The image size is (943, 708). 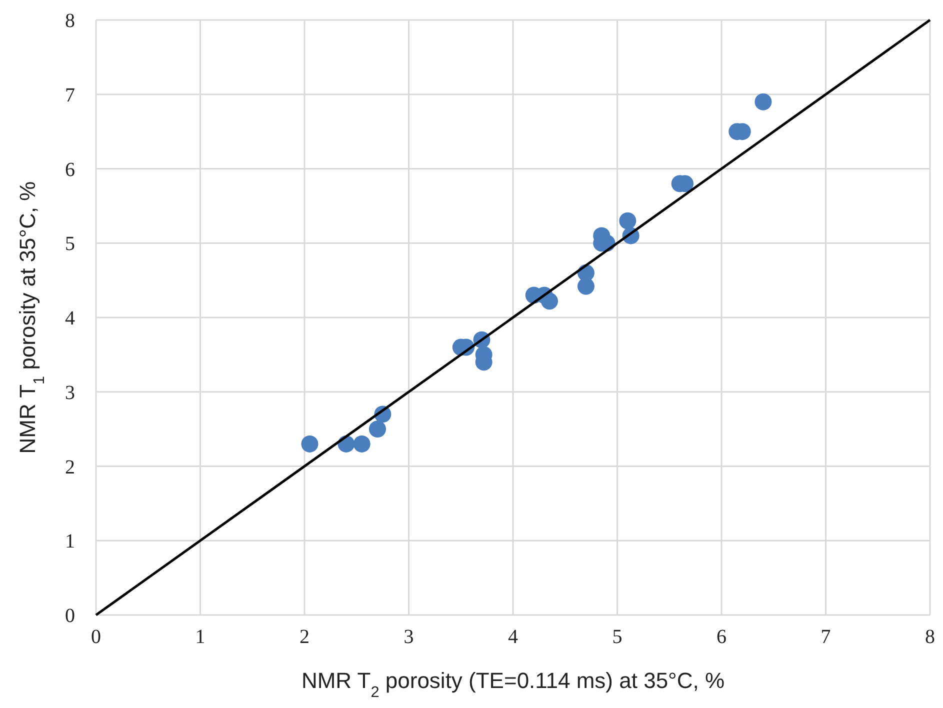 What do you see at coordinates (70, 95) in the screenshot?
I see `y-tick-label: 7` at bounding box center [70, 95].